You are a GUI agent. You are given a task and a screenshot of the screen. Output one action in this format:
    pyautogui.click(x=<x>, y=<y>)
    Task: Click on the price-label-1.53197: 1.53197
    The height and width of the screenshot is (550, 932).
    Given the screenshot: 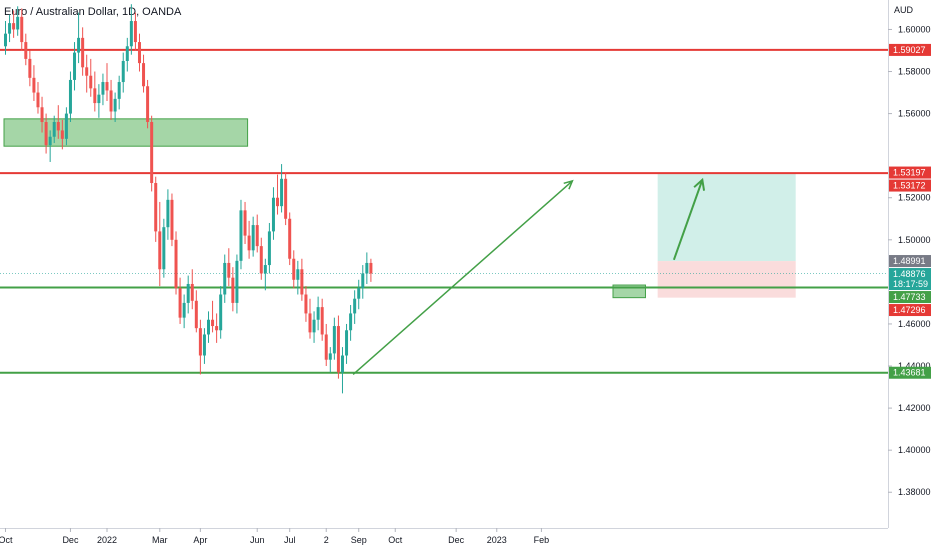 What is the action you would take?
    pyautogui.click(x=910, y=172)
    